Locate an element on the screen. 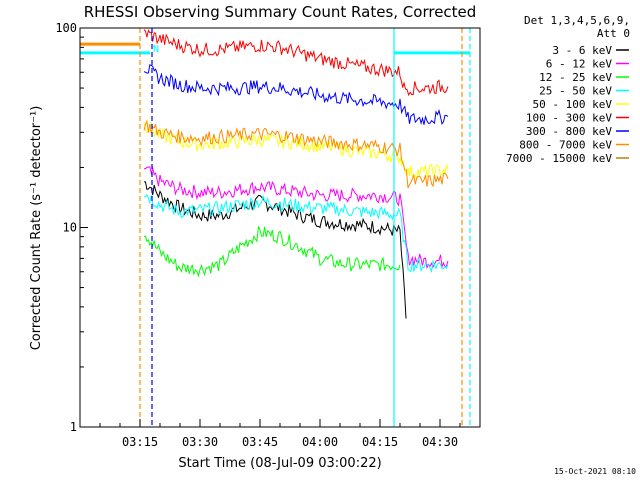 The height and width of the screenshot is (480, 640). y-tick-label: 100 is located at coordinates (66, 28).